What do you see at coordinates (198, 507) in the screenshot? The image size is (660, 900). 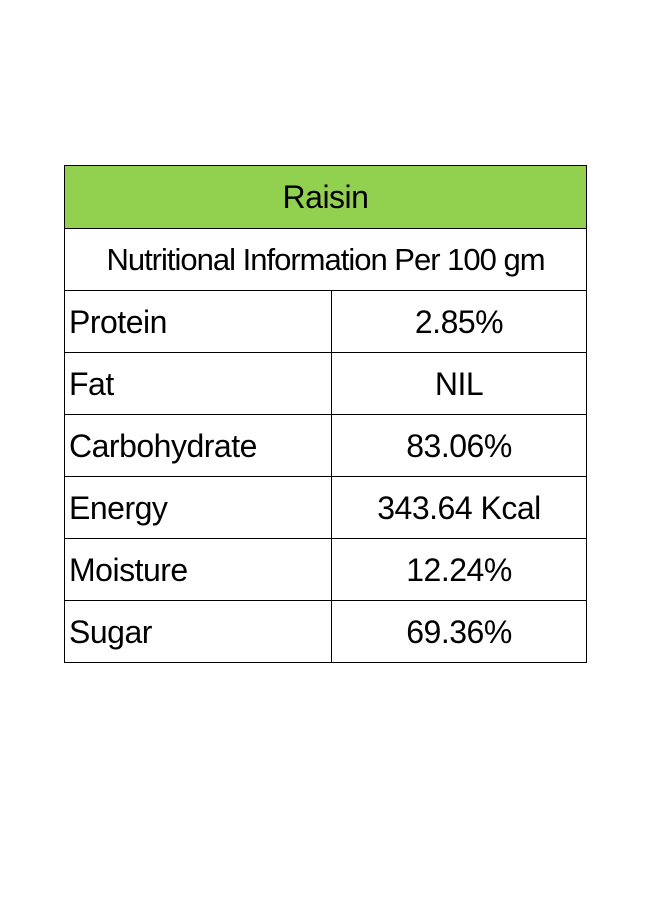 I see `nutrient-label: Energy` at bounding box center [198, 507].